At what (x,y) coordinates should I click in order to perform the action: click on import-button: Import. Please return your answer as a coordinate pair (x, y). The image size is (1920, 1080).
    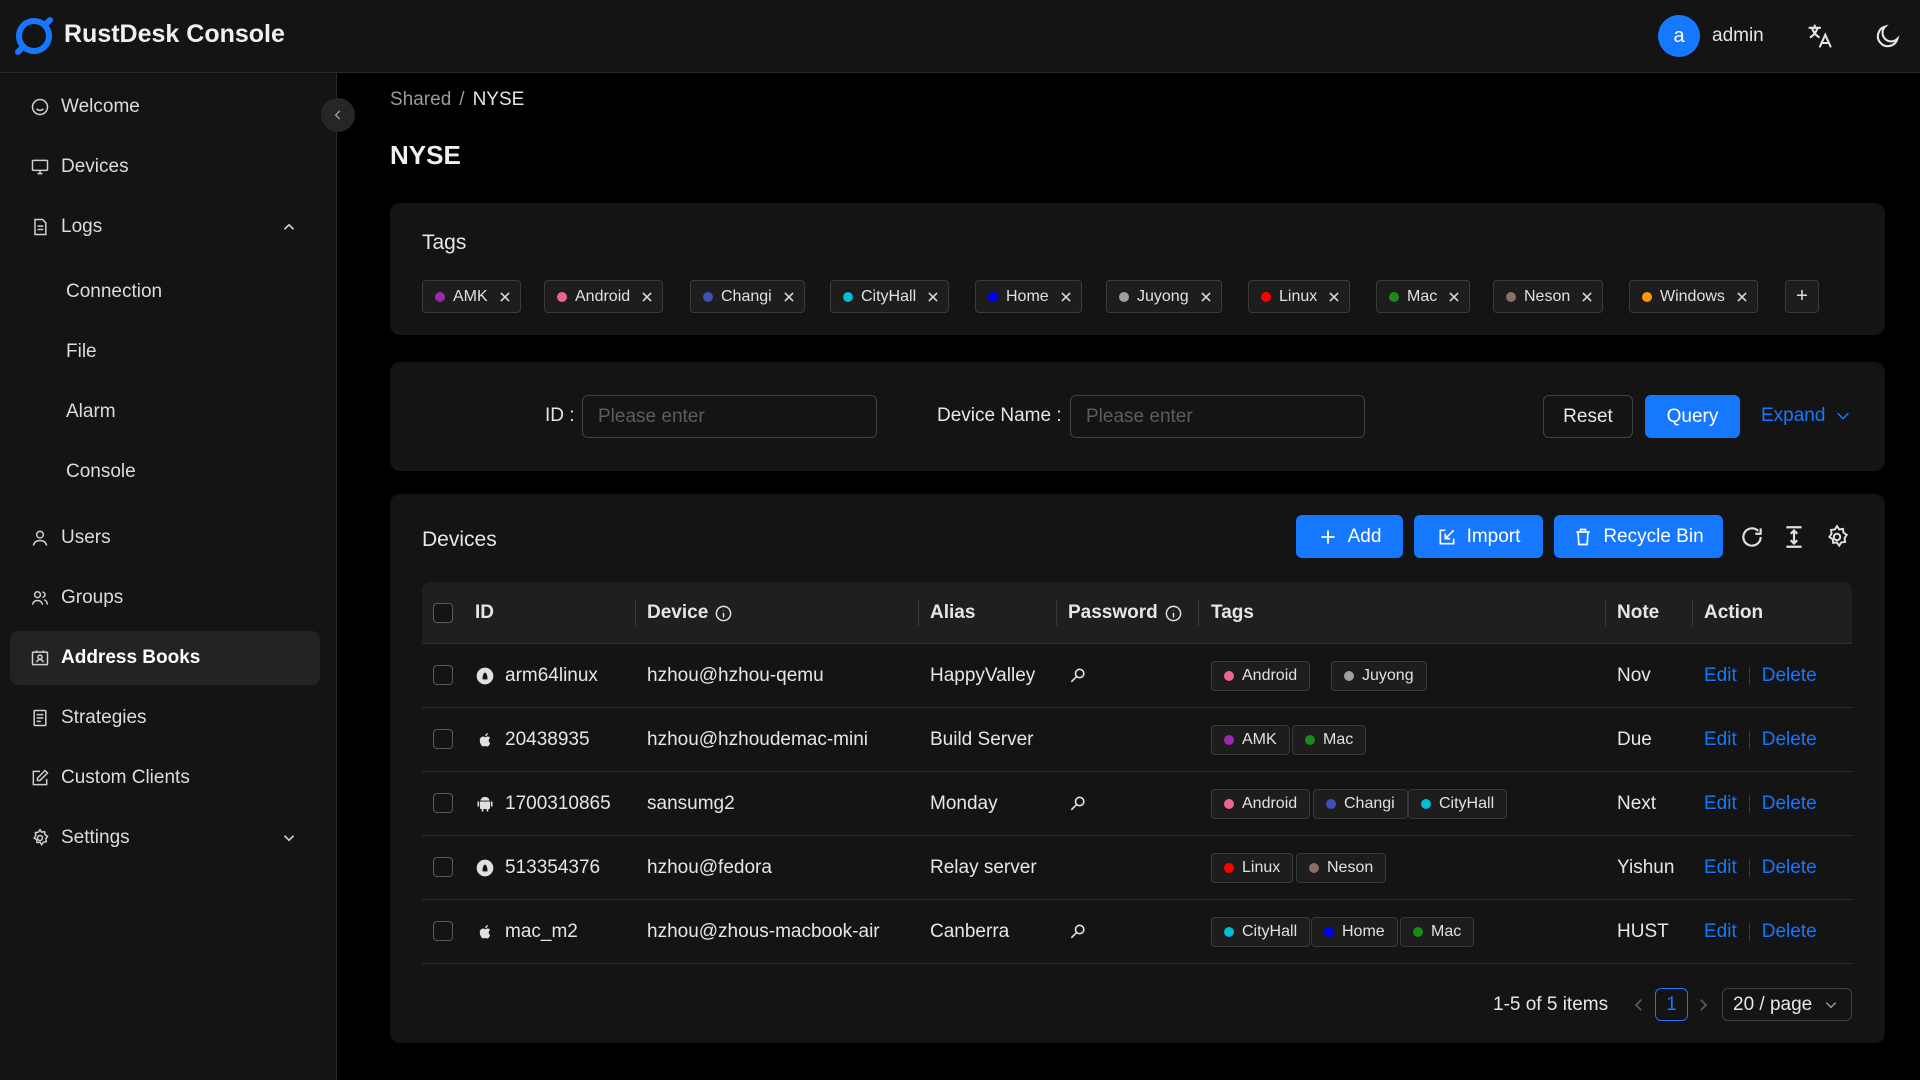
    Looking at the image, I should click on (1478, 536).